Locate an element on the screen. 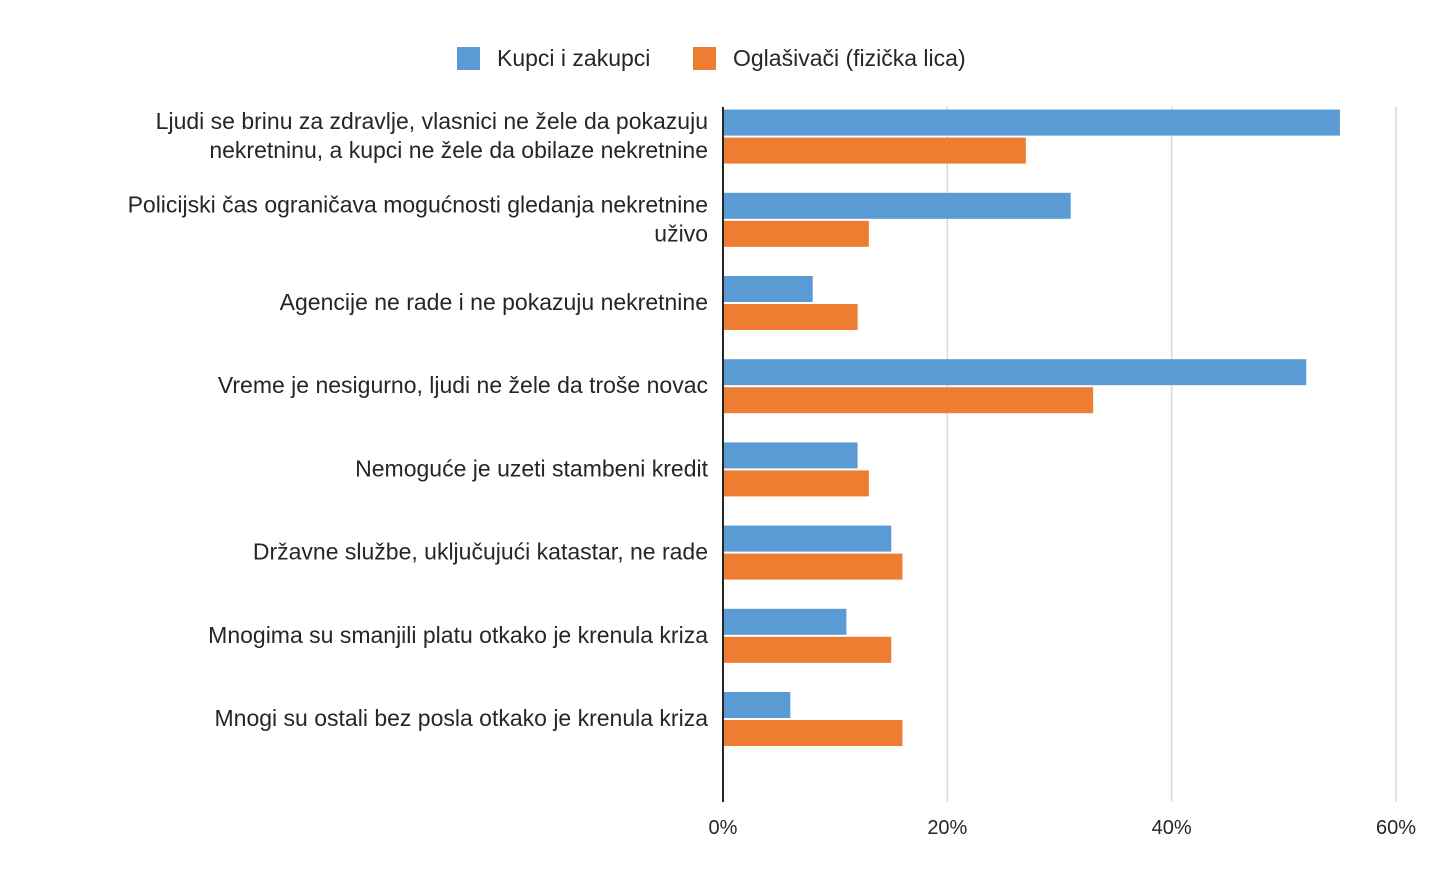  x-tick-label-0: 0% is located at coordinates (723, 828).